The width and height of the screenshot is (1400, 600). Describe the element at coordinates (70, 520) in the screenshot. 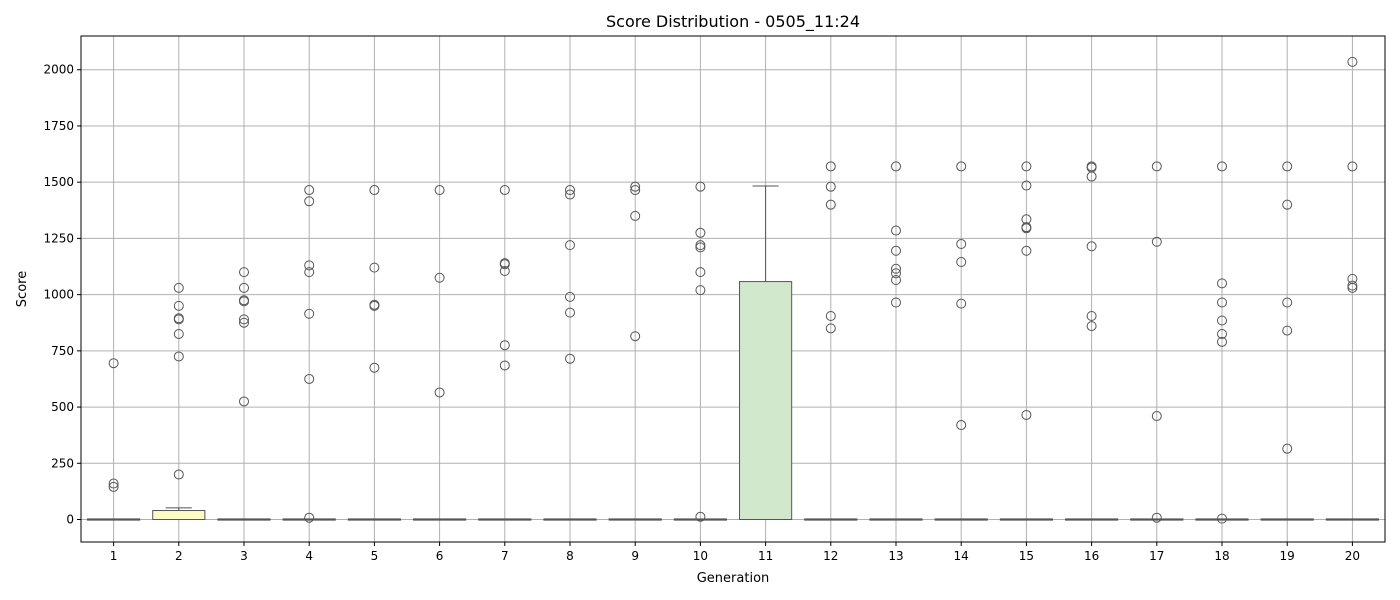

I see `y-tick-label: 0` at that location.